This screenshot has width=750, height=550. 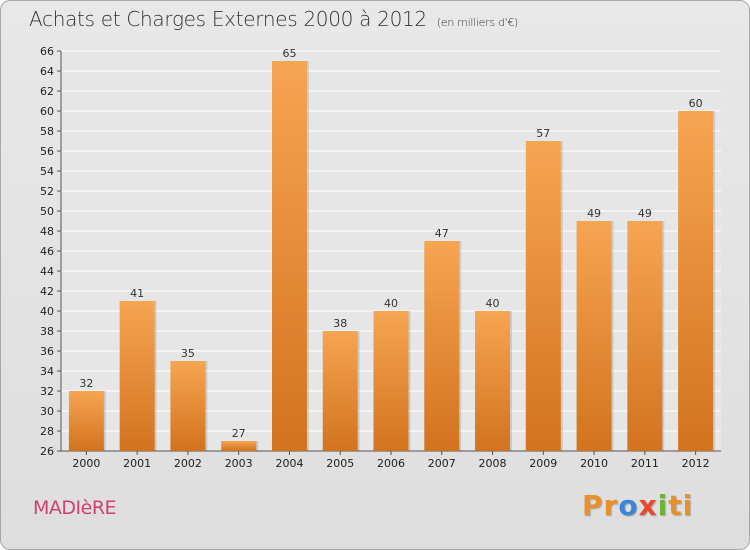 I want to click on y-tick-label: 48, so click(x=47, y=231).